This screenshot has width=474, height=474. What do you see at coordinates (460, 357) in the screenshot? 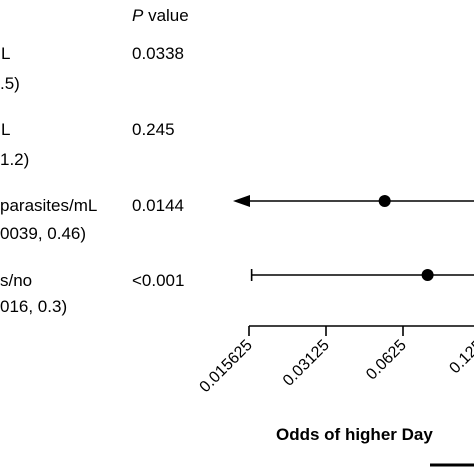
I see `x-tick-label-4: 0.125` at bounding box center [460, 357].